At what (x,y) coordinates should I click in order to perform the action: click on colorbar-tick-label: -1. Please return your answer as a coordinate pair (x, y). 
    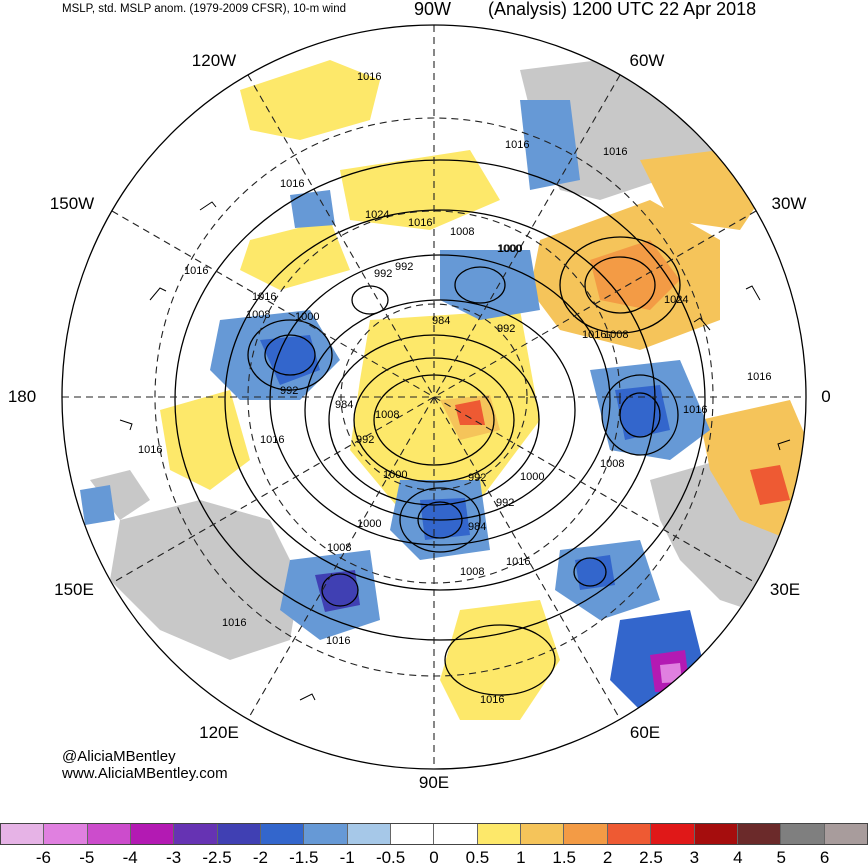
    Looking at the image, I should click on (347, 857).